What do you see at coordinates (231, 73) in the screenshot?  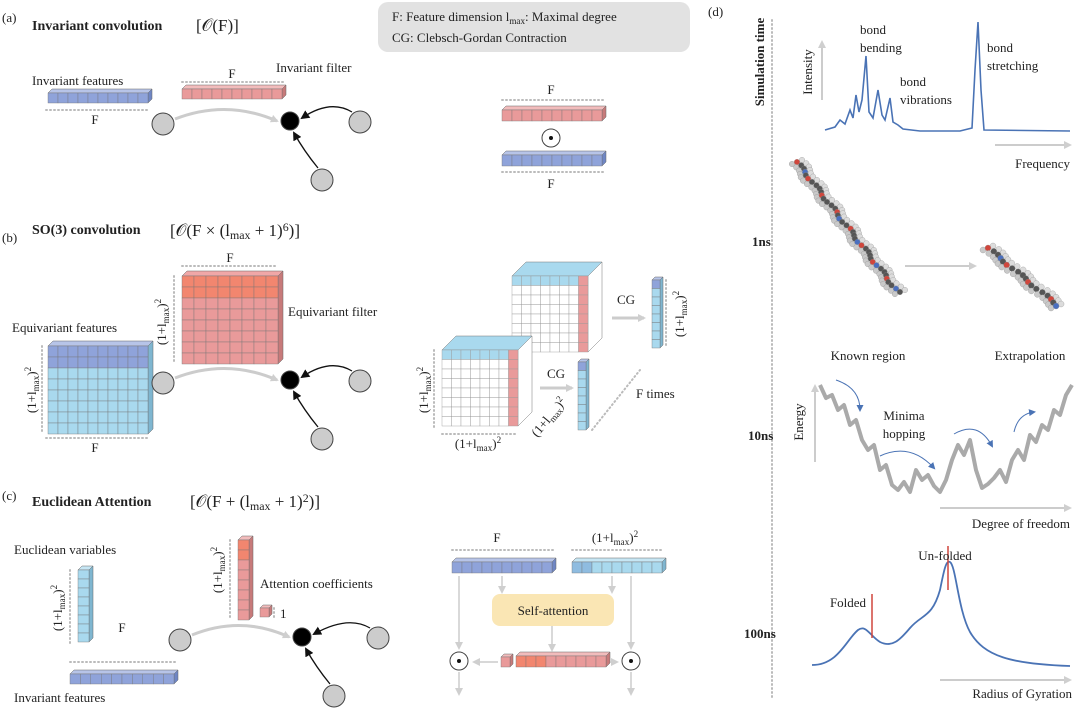 I see `dim-label: F` at bounding box center [231, 73].